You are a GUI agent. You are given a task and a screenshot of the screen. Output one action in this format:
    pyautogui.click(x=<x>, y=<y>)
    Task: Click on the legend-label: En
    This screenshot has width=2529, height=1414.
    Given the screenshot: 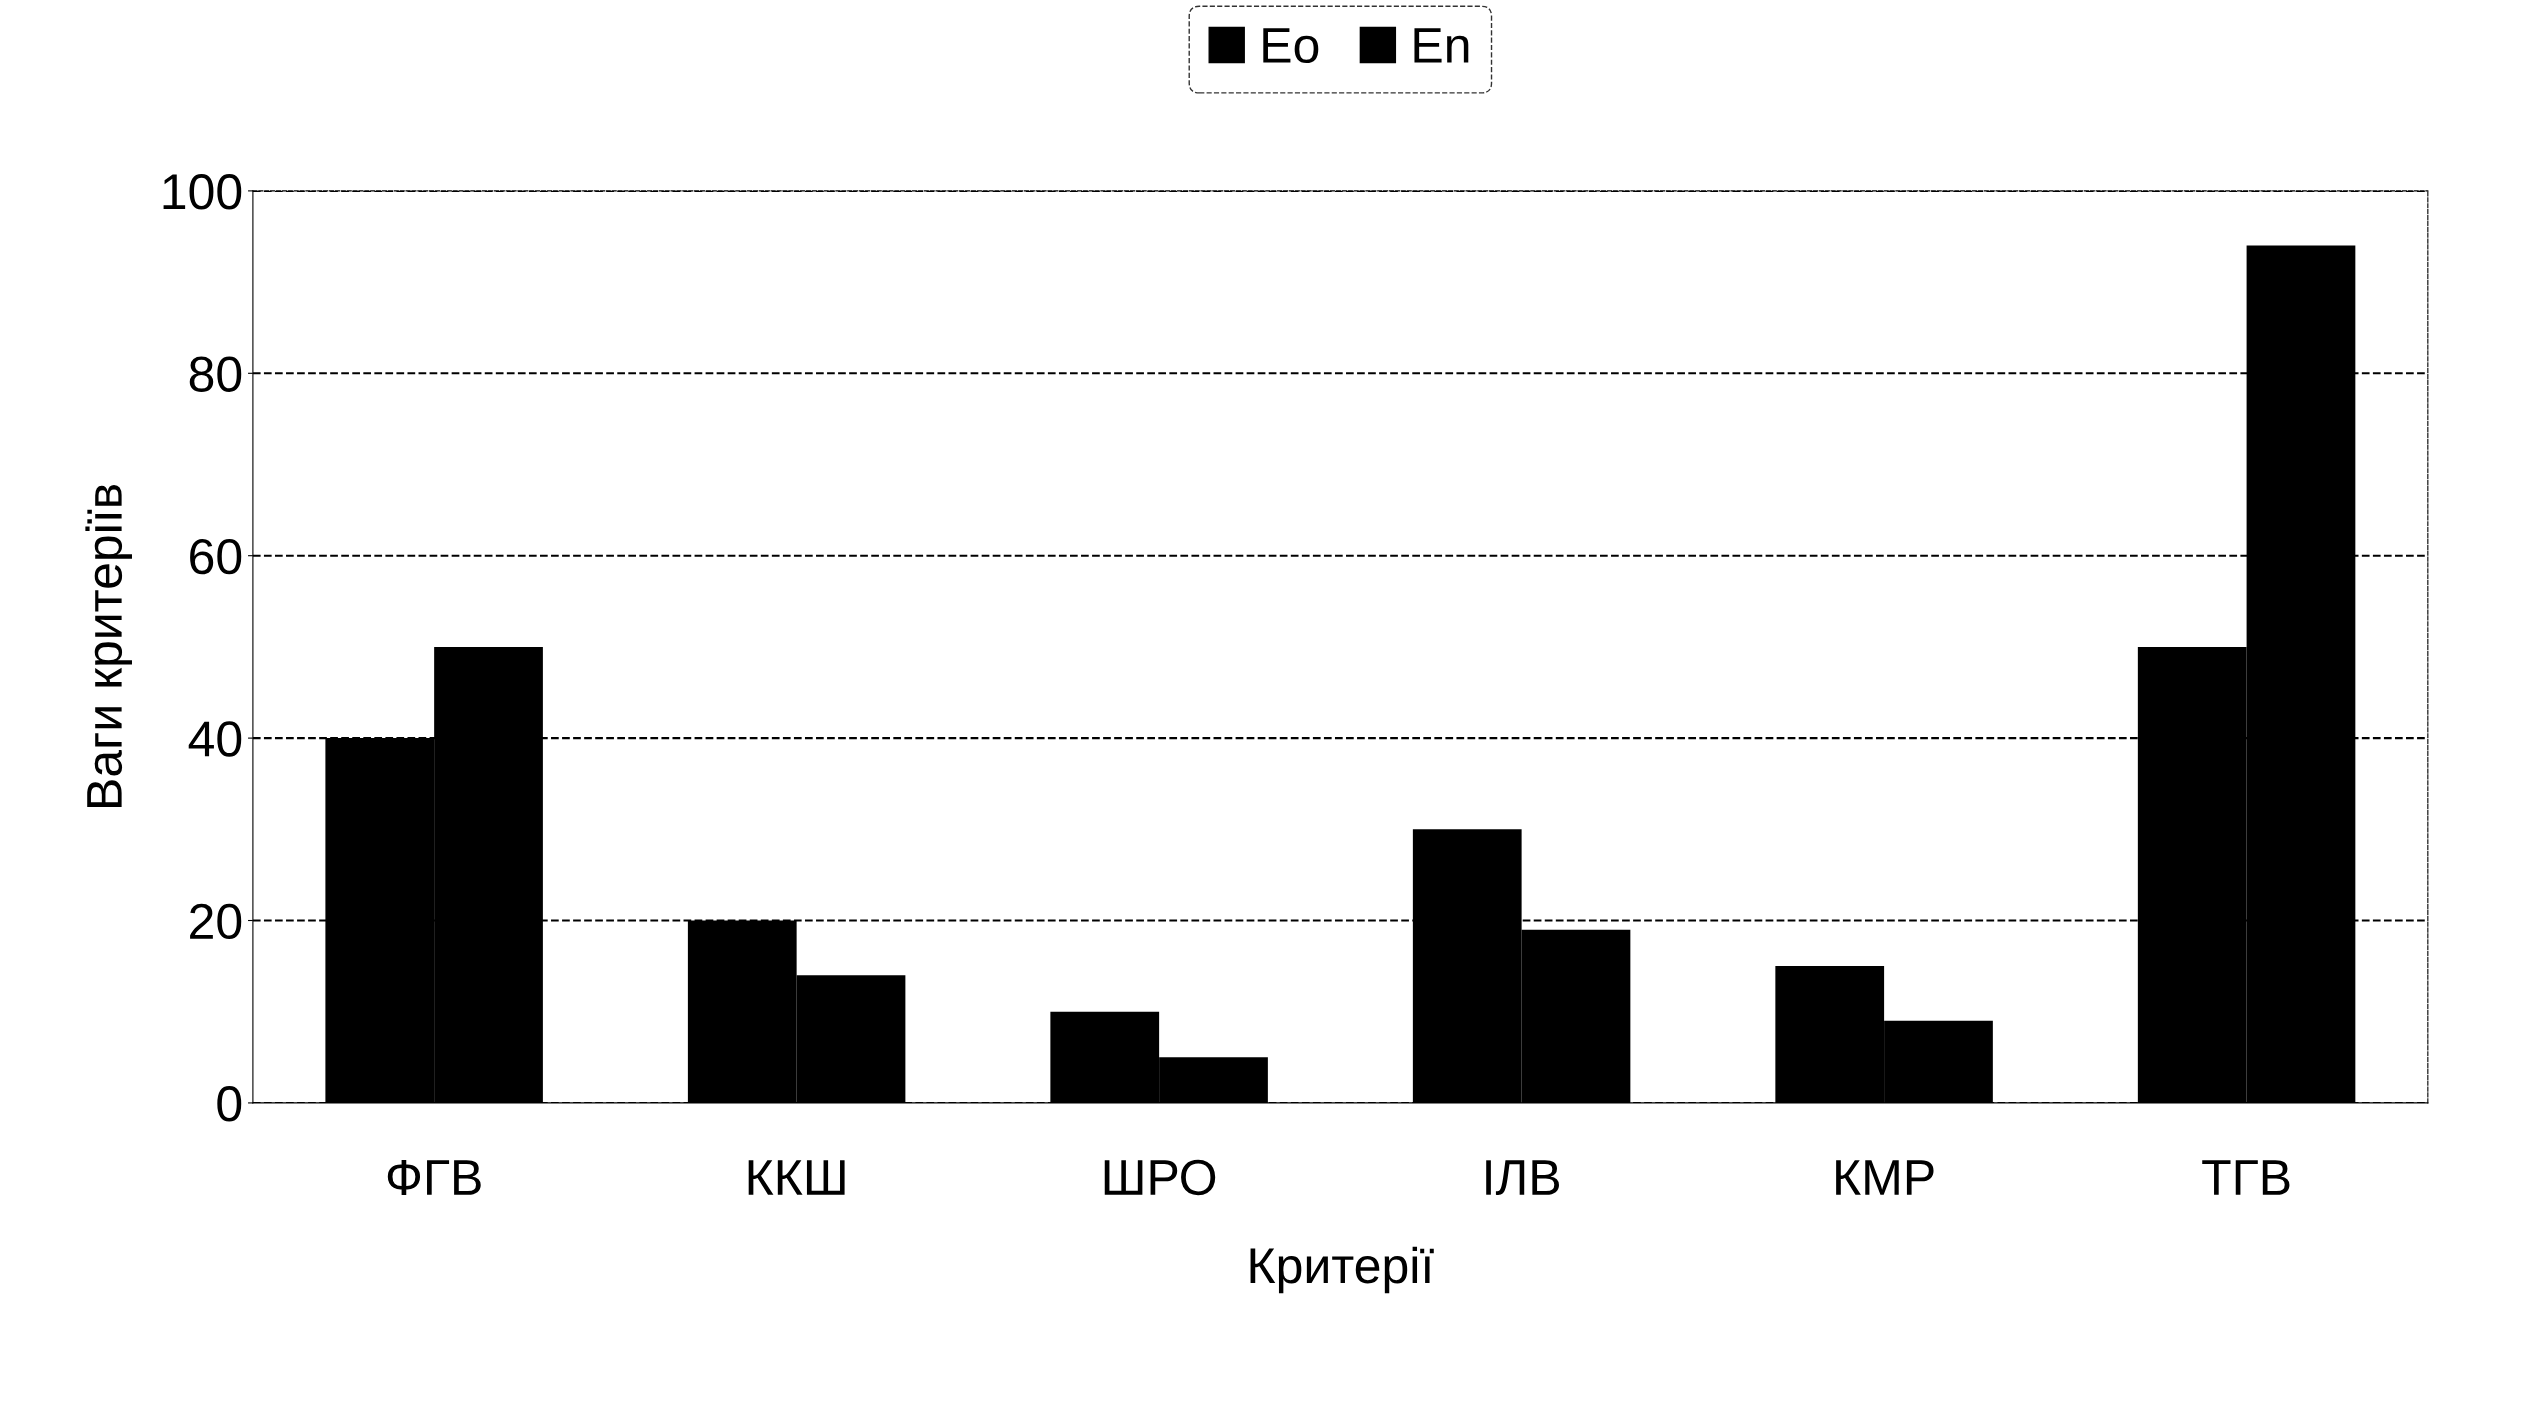 What is the action you would take?
    pyautogui.click(x=1441, y=45)
    